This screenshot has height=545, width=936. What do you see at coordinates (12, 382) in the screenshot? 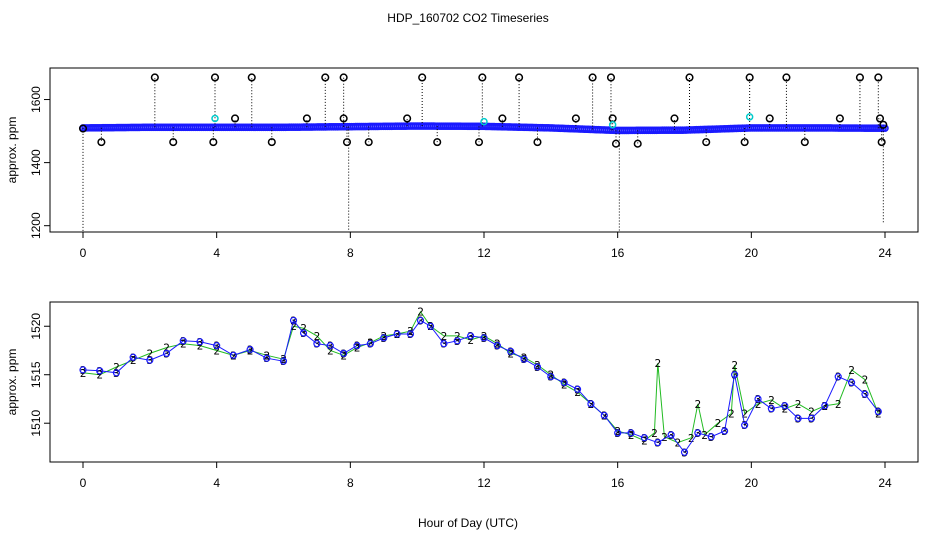
I see `bottom-y-axis-title: approx. ppm` at bounding box center [12, 382].